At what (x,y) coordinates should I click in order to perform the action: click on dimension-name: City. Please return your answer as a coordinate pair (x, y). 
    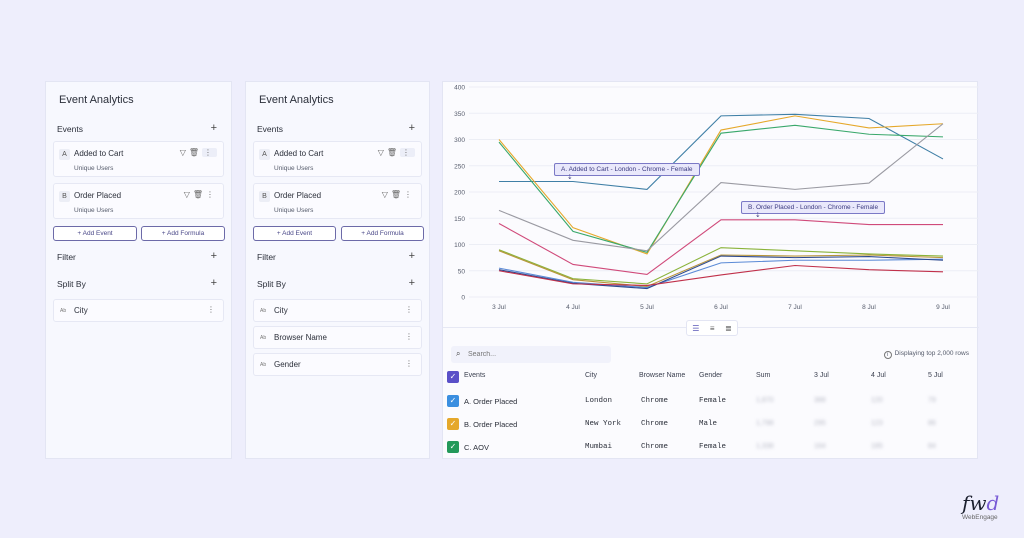
    Looking at the image, I should click on (81, 310).